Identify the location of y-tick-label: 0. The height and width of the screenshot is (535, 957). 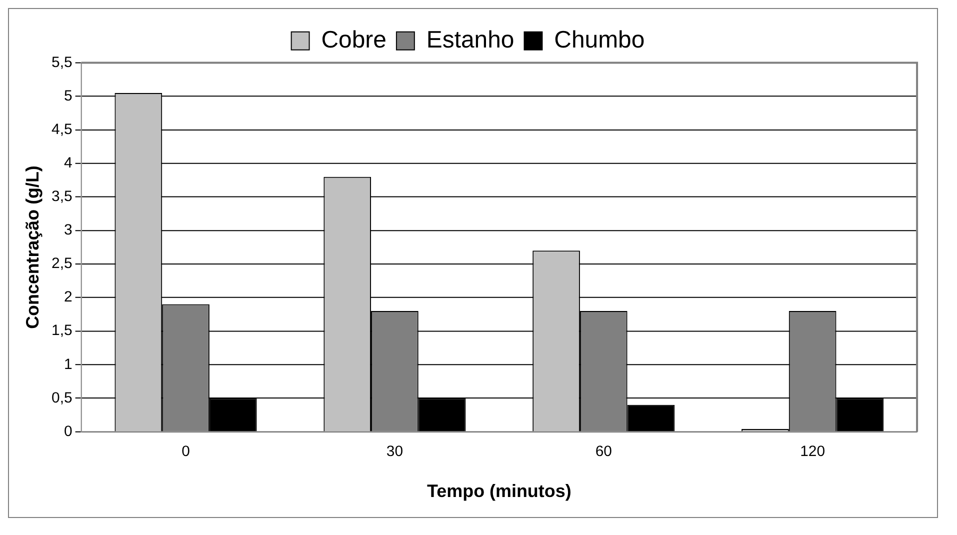
(68, 431).